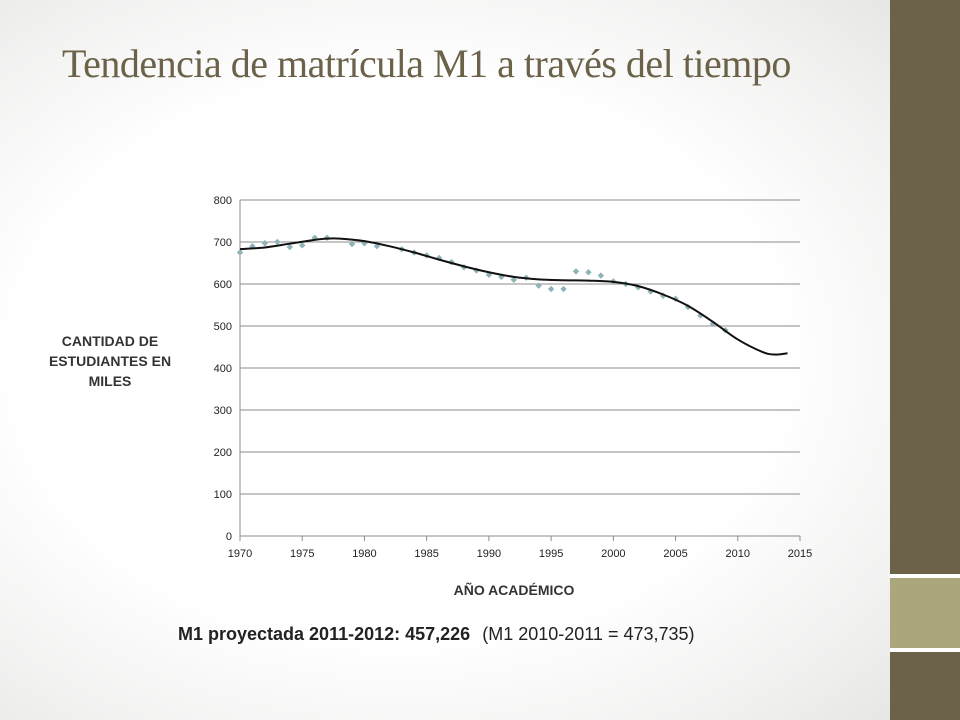 Image resolution: width=960 pixels, height=720 pixels. What do you see at coordinates (738, 554) in the screenshot?
I see `x-tick-label: 2010` at bounding box center [738, 554].